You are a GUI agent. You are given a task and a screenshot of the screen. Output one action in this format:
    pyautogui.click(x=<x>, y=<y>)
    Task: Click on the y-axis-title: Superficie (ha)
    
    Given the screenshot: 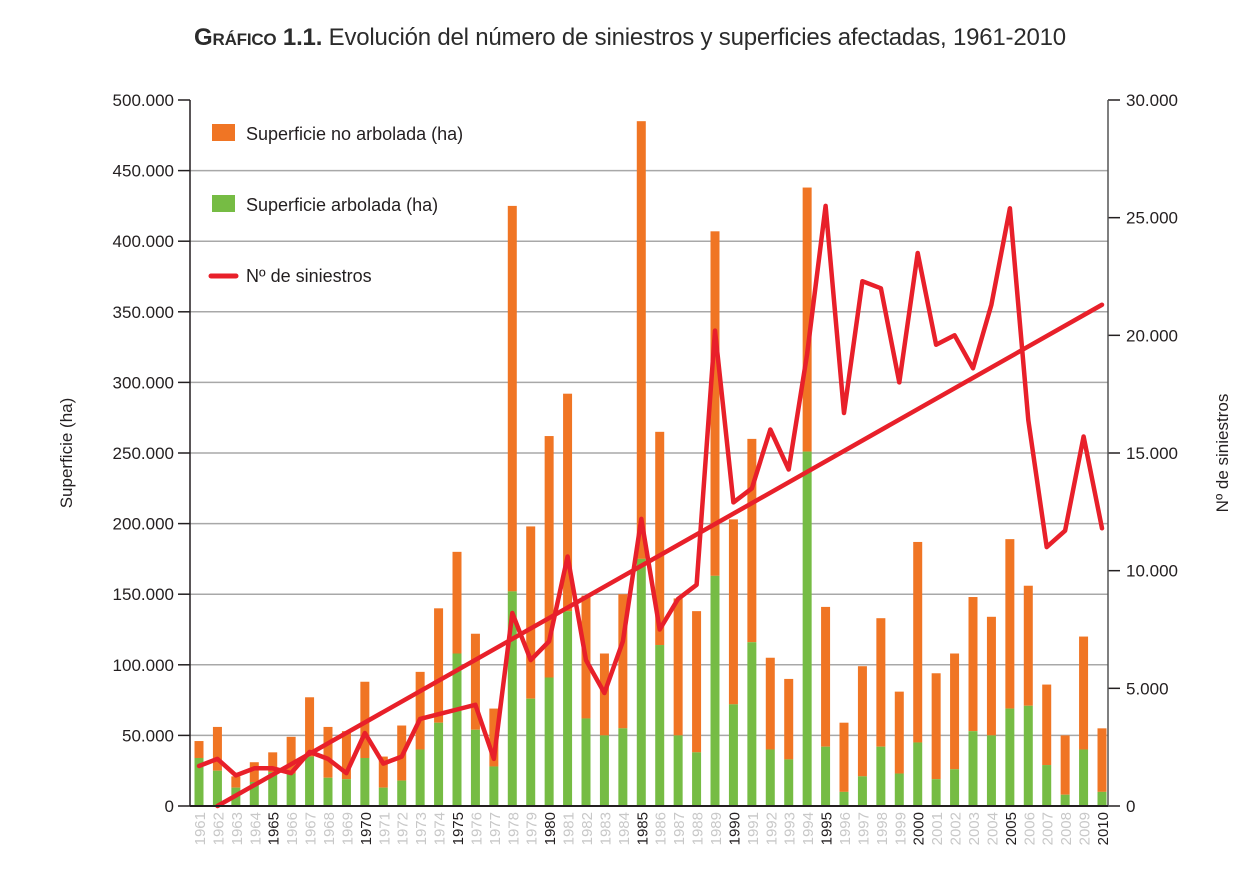 What is the action you would take?
    pyautogui.click(x=66, y=453)
    